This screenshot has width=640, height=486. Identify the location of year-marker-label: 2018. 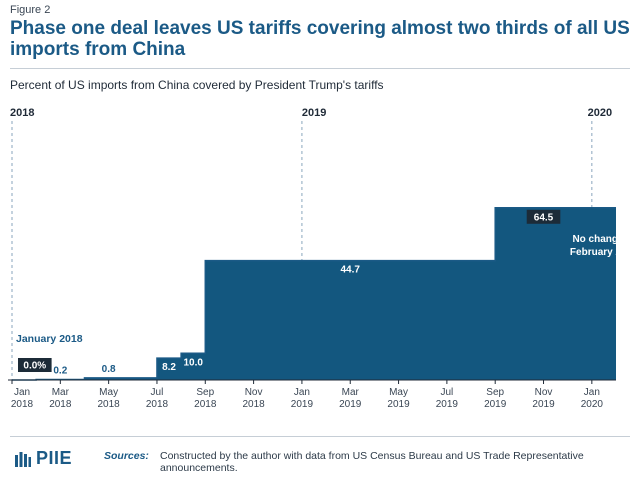
(22, 113).